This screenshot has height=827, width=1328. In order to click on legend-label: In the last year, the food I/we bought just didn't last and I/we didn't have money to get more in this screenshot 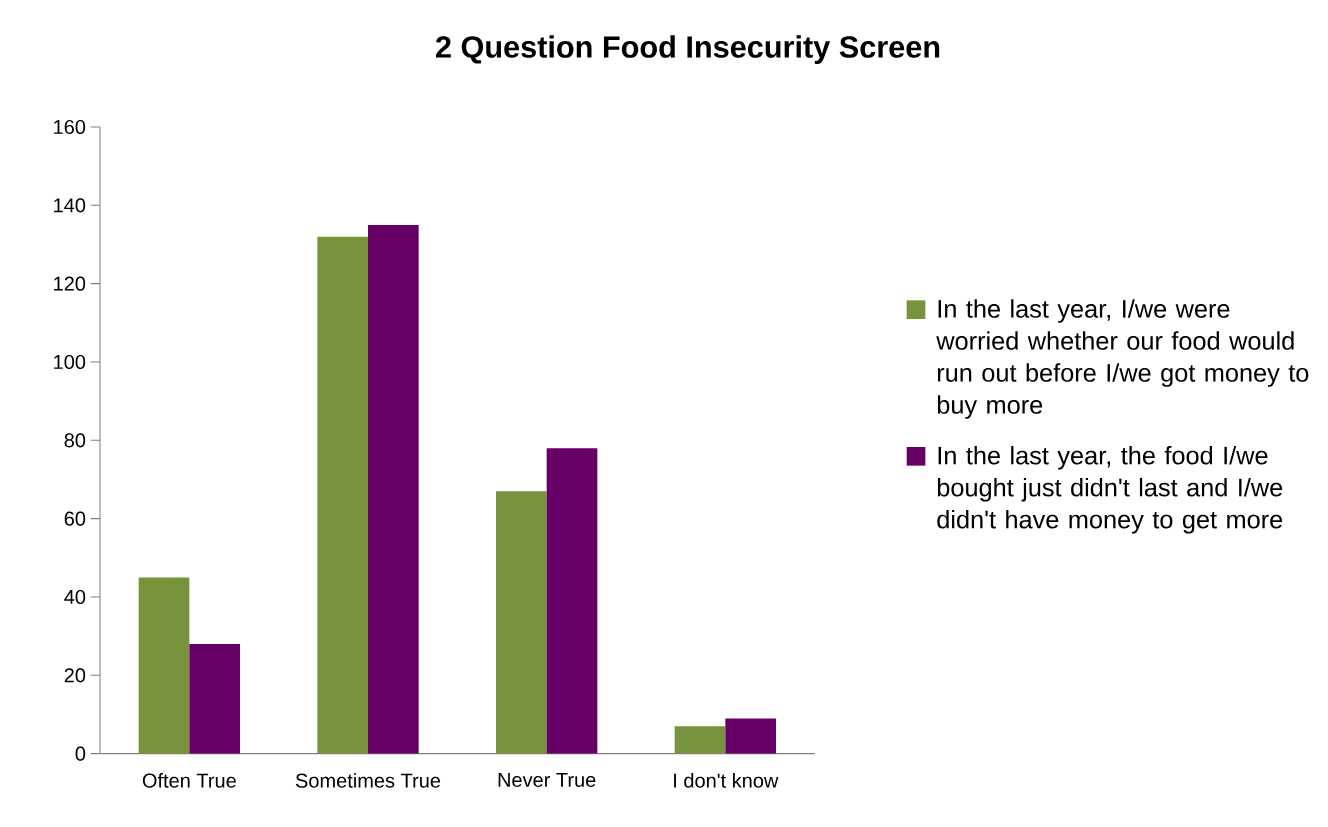, I will do `click(1110, 489)`.